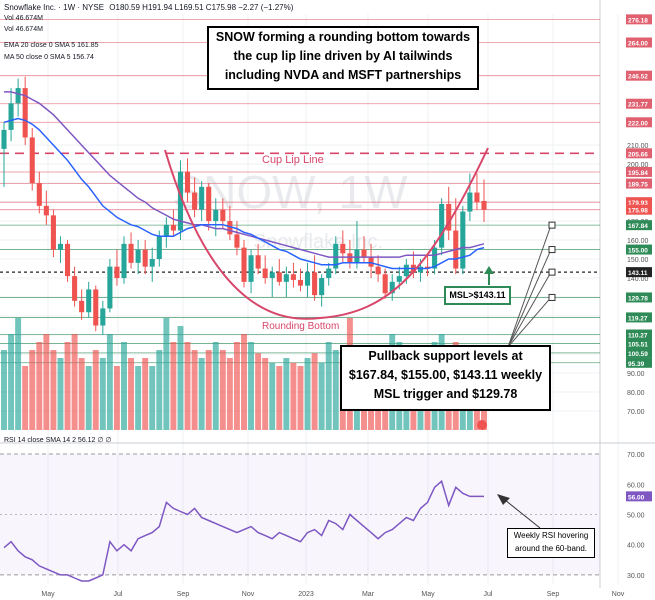  What do you see at coordinates (636, 393) in the screenshot?
I see `price-tick-label: 80.00` at bounding box center [636, 393].